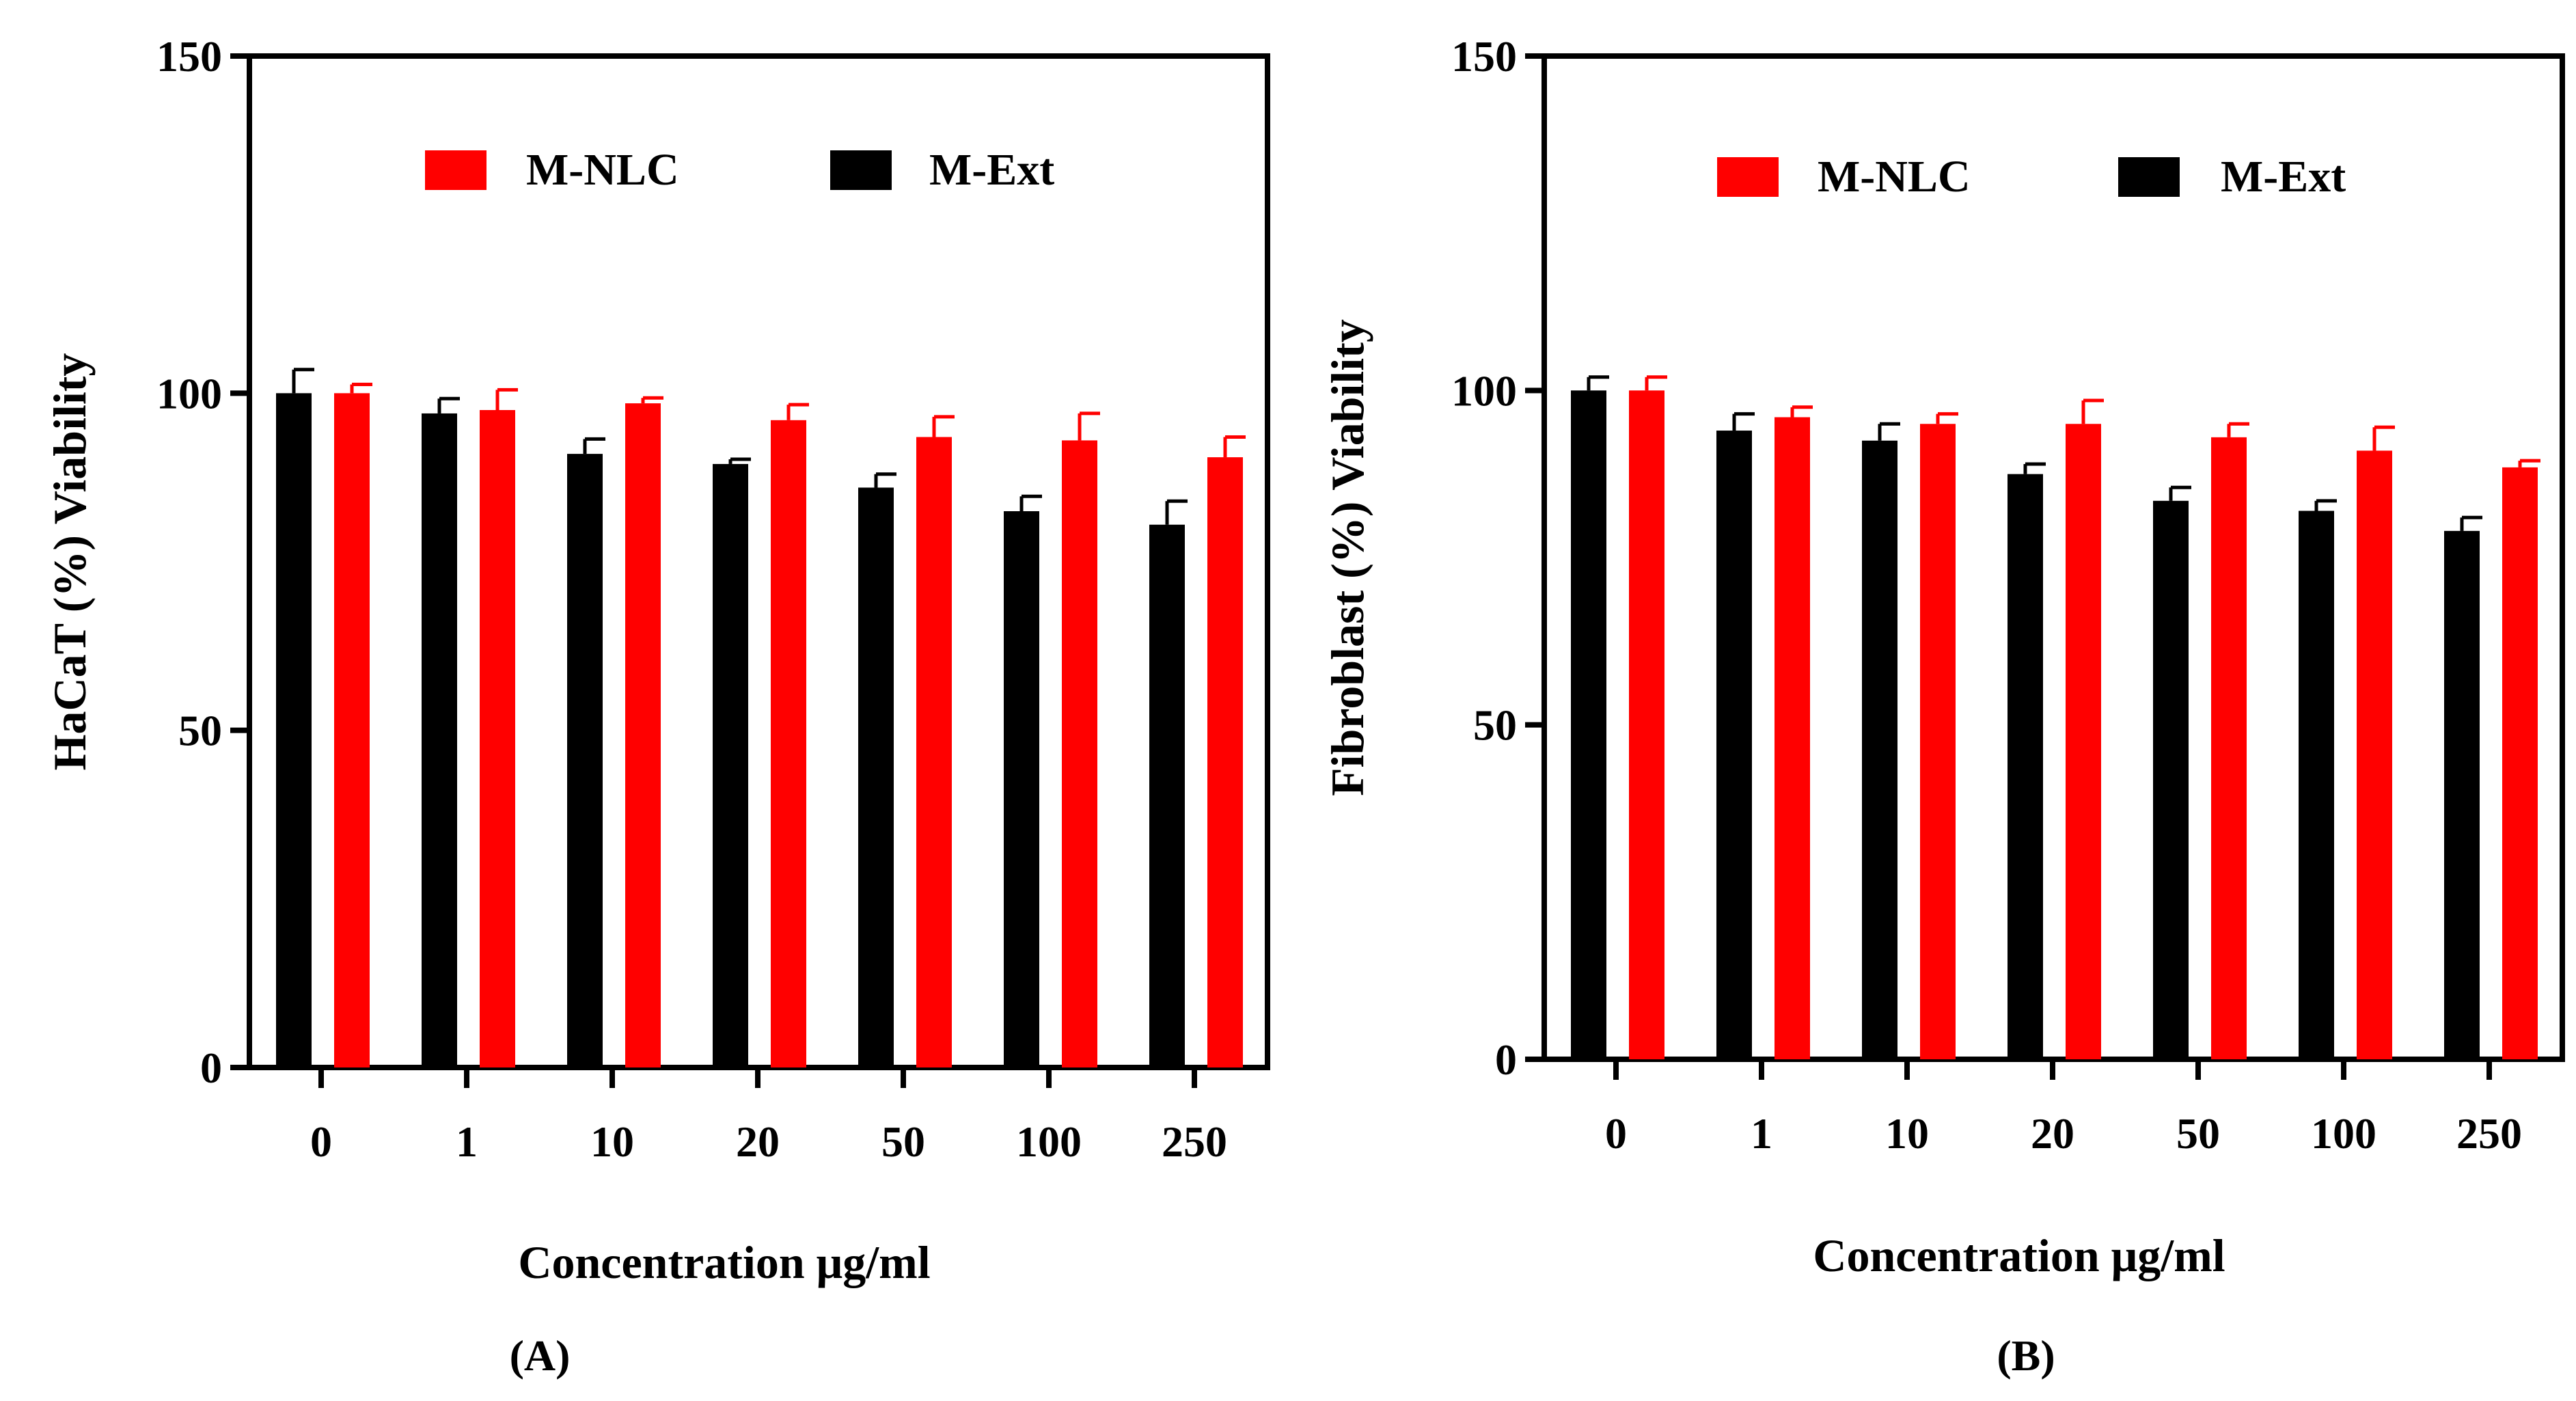  Describe the element at coordinates (2026, 1356) in the screenshot. I see `panel-label: (B)` at that location.